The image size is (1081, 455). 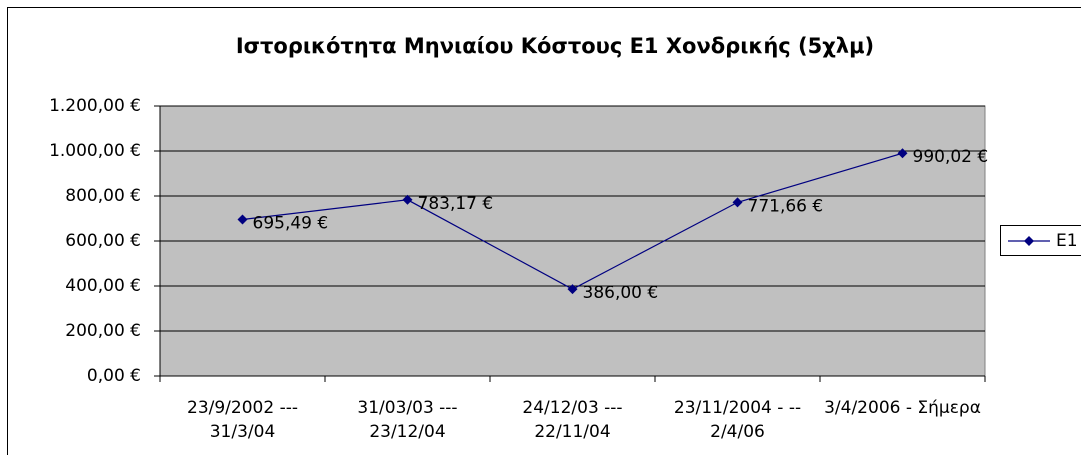 I want to click on y-tick-label: 0,00 €, so click(x=114, y=376).